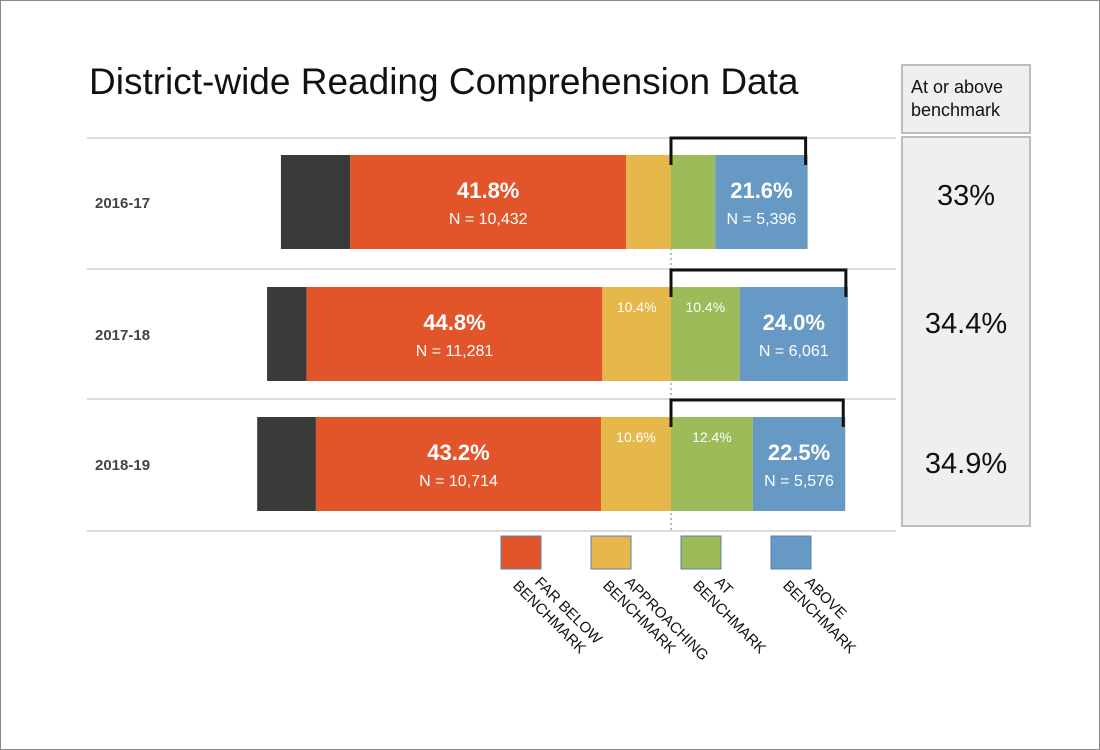  Describe the element at coordinates (762, 219) in the screenshot. I see `data-sublabel: N = 5,396` at that location.